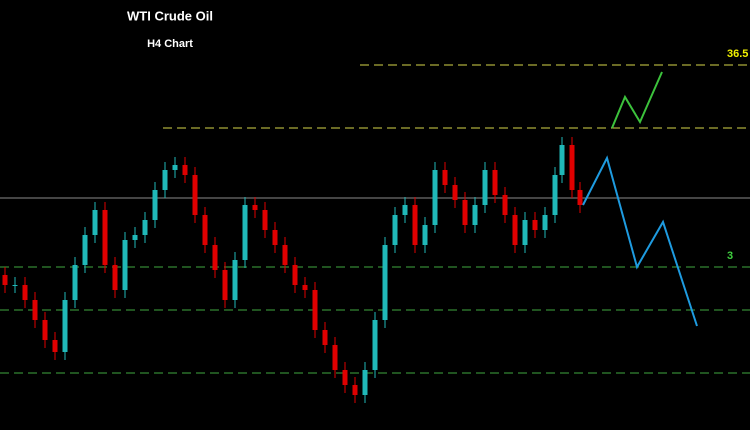  What do you see at coordinates (730, 256) in the screenshot?
I see `level-label: 3` at bounding box center [730, 256].